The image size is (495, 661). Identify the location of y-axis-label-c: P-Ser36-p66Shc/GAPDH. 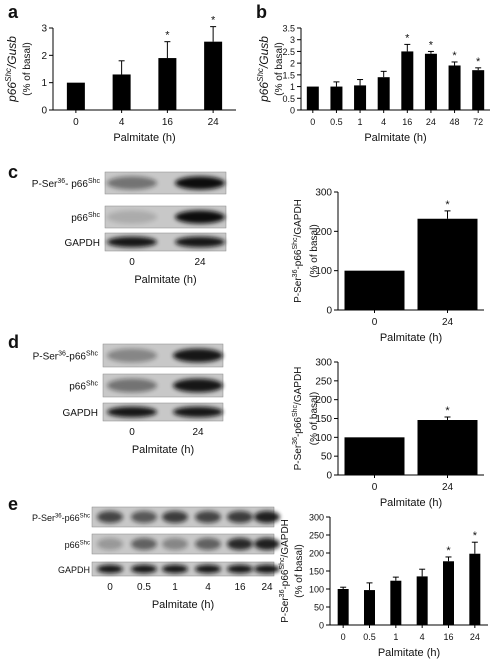
(298, 251).